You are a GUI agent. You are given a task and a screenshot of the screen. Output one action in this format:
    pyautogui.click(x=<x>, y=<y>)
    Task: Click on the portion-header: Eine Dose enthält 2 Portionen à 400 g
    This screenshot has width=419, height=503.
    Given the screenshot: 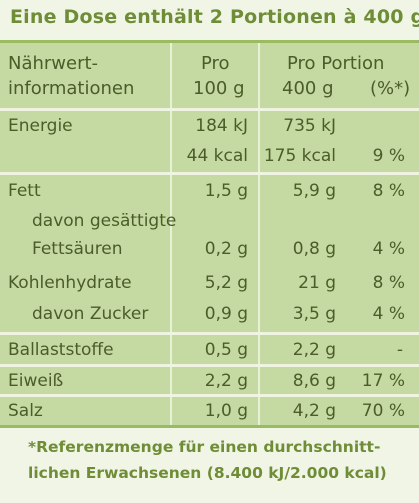 What is the action you would take?
    pyautogui.click(x=209, y=21)
    